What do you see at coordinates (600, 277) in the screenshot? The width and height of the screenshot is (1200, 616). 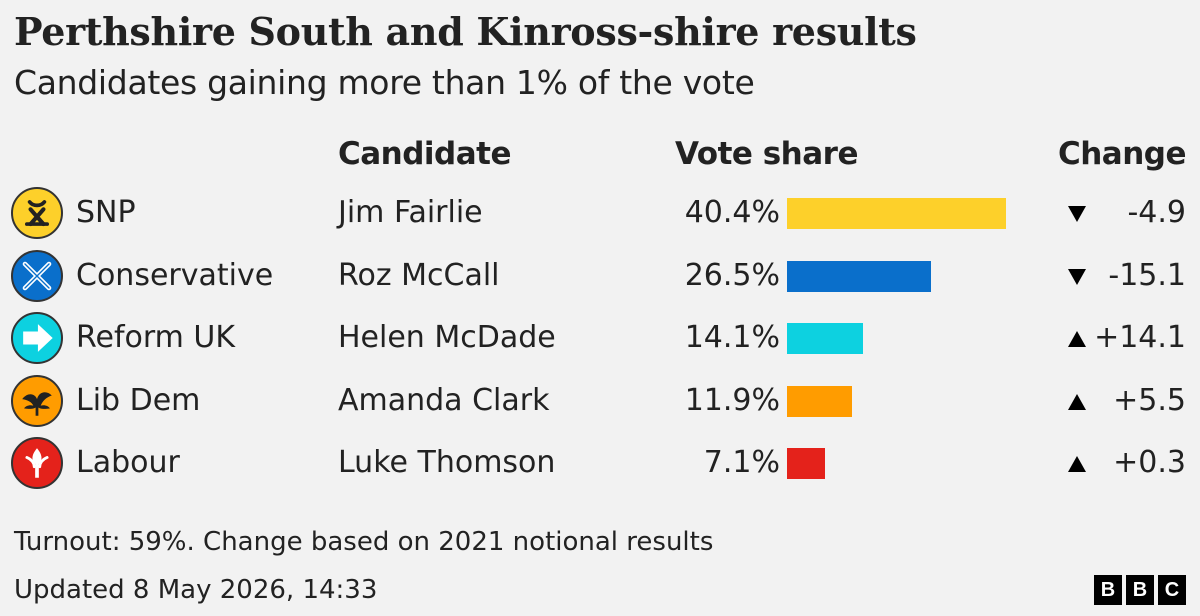 I see `result-row: Conservative Roz McCall 26.5% -15.1` at bounding box center [600, 277].